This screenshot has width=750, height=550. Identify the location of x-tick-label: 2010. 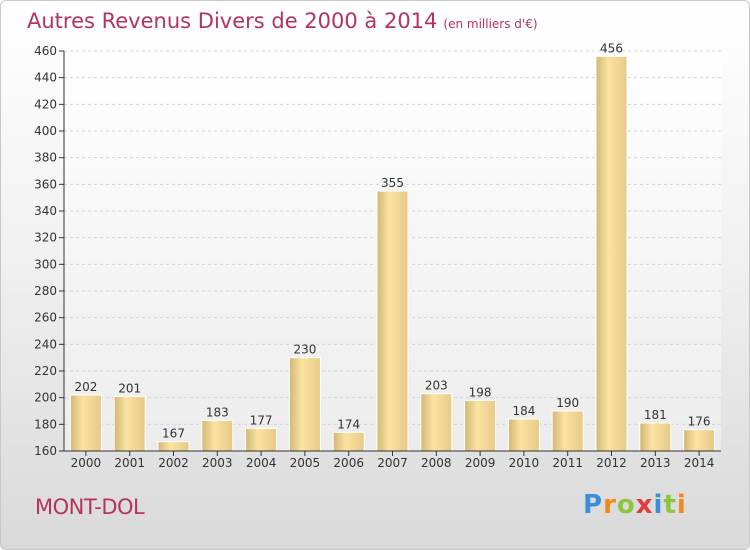
(524, 463).